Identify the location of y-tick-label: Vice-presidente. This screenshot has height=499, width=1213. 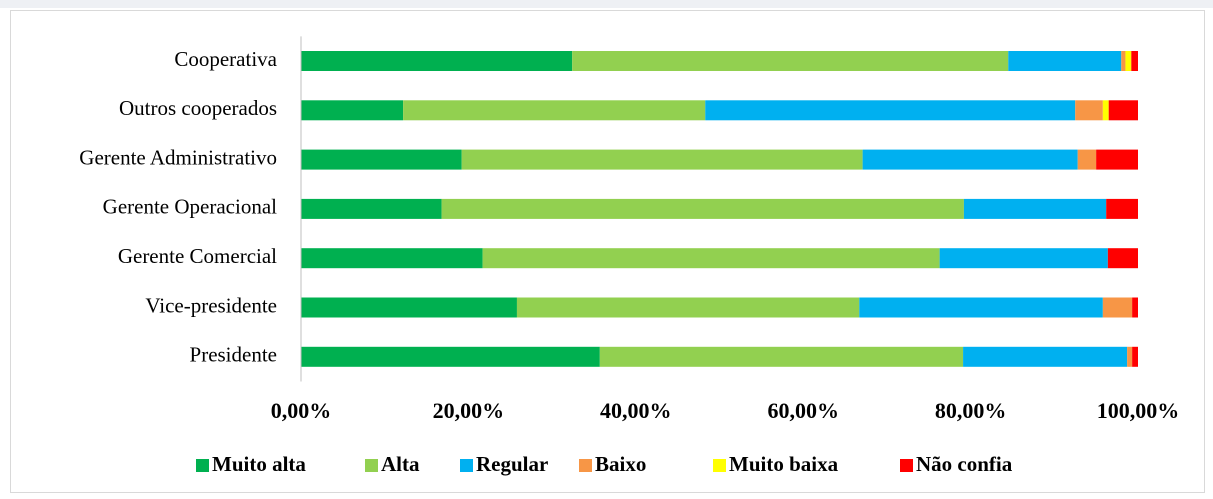
(211, 305).